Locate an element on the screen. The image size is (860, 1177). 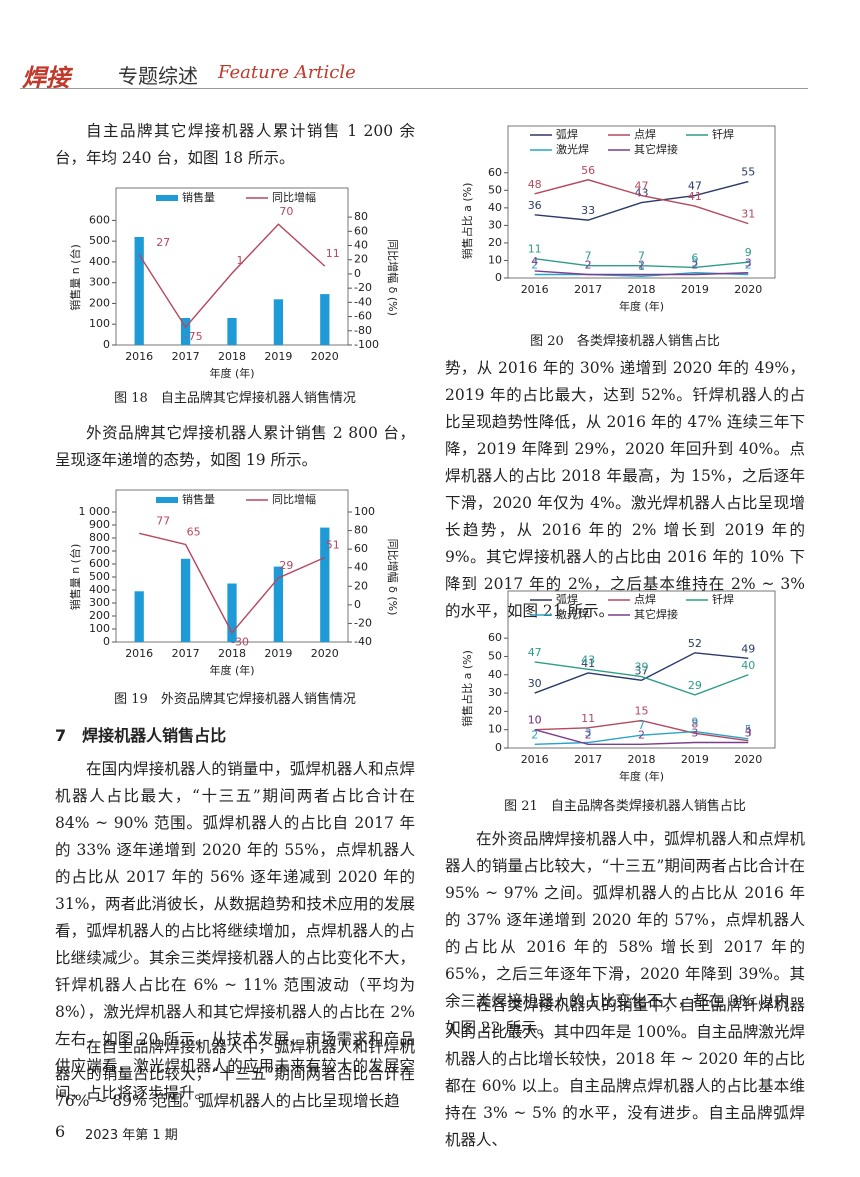
data-label: 65 is located at coordinates (194, 532).